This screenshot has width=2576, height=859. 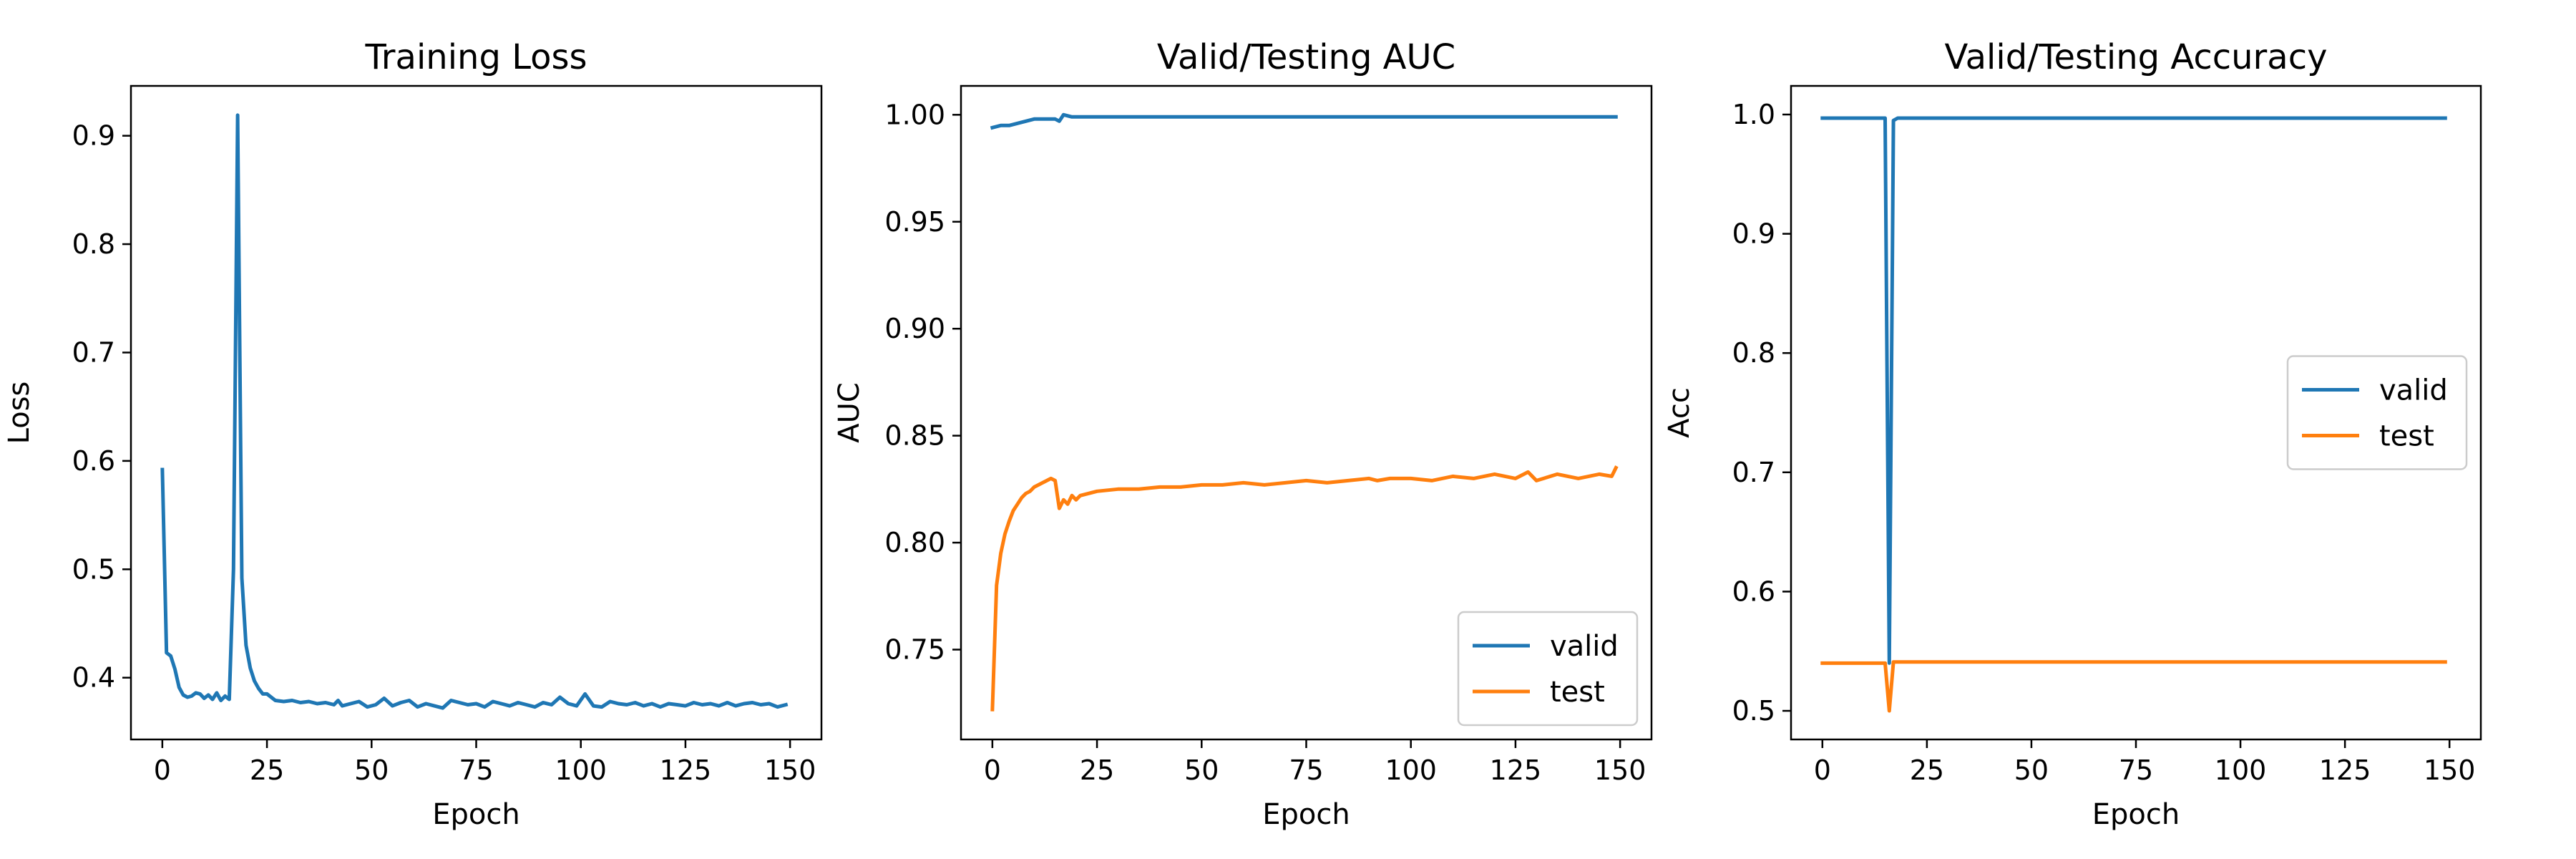 What do you see at coordinates (93, 678) in the screenshot?
I see `y-tick-label: 0.4` at bounding box center [93, 678].